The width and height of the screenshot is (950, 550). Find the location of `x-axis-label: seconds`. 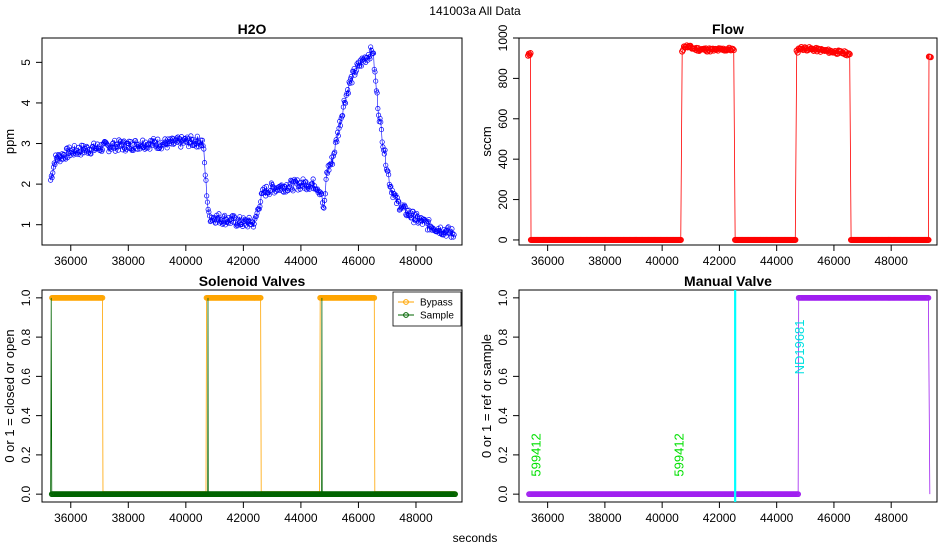

x-axis-label: seconds is located at coordinates (475, 538).